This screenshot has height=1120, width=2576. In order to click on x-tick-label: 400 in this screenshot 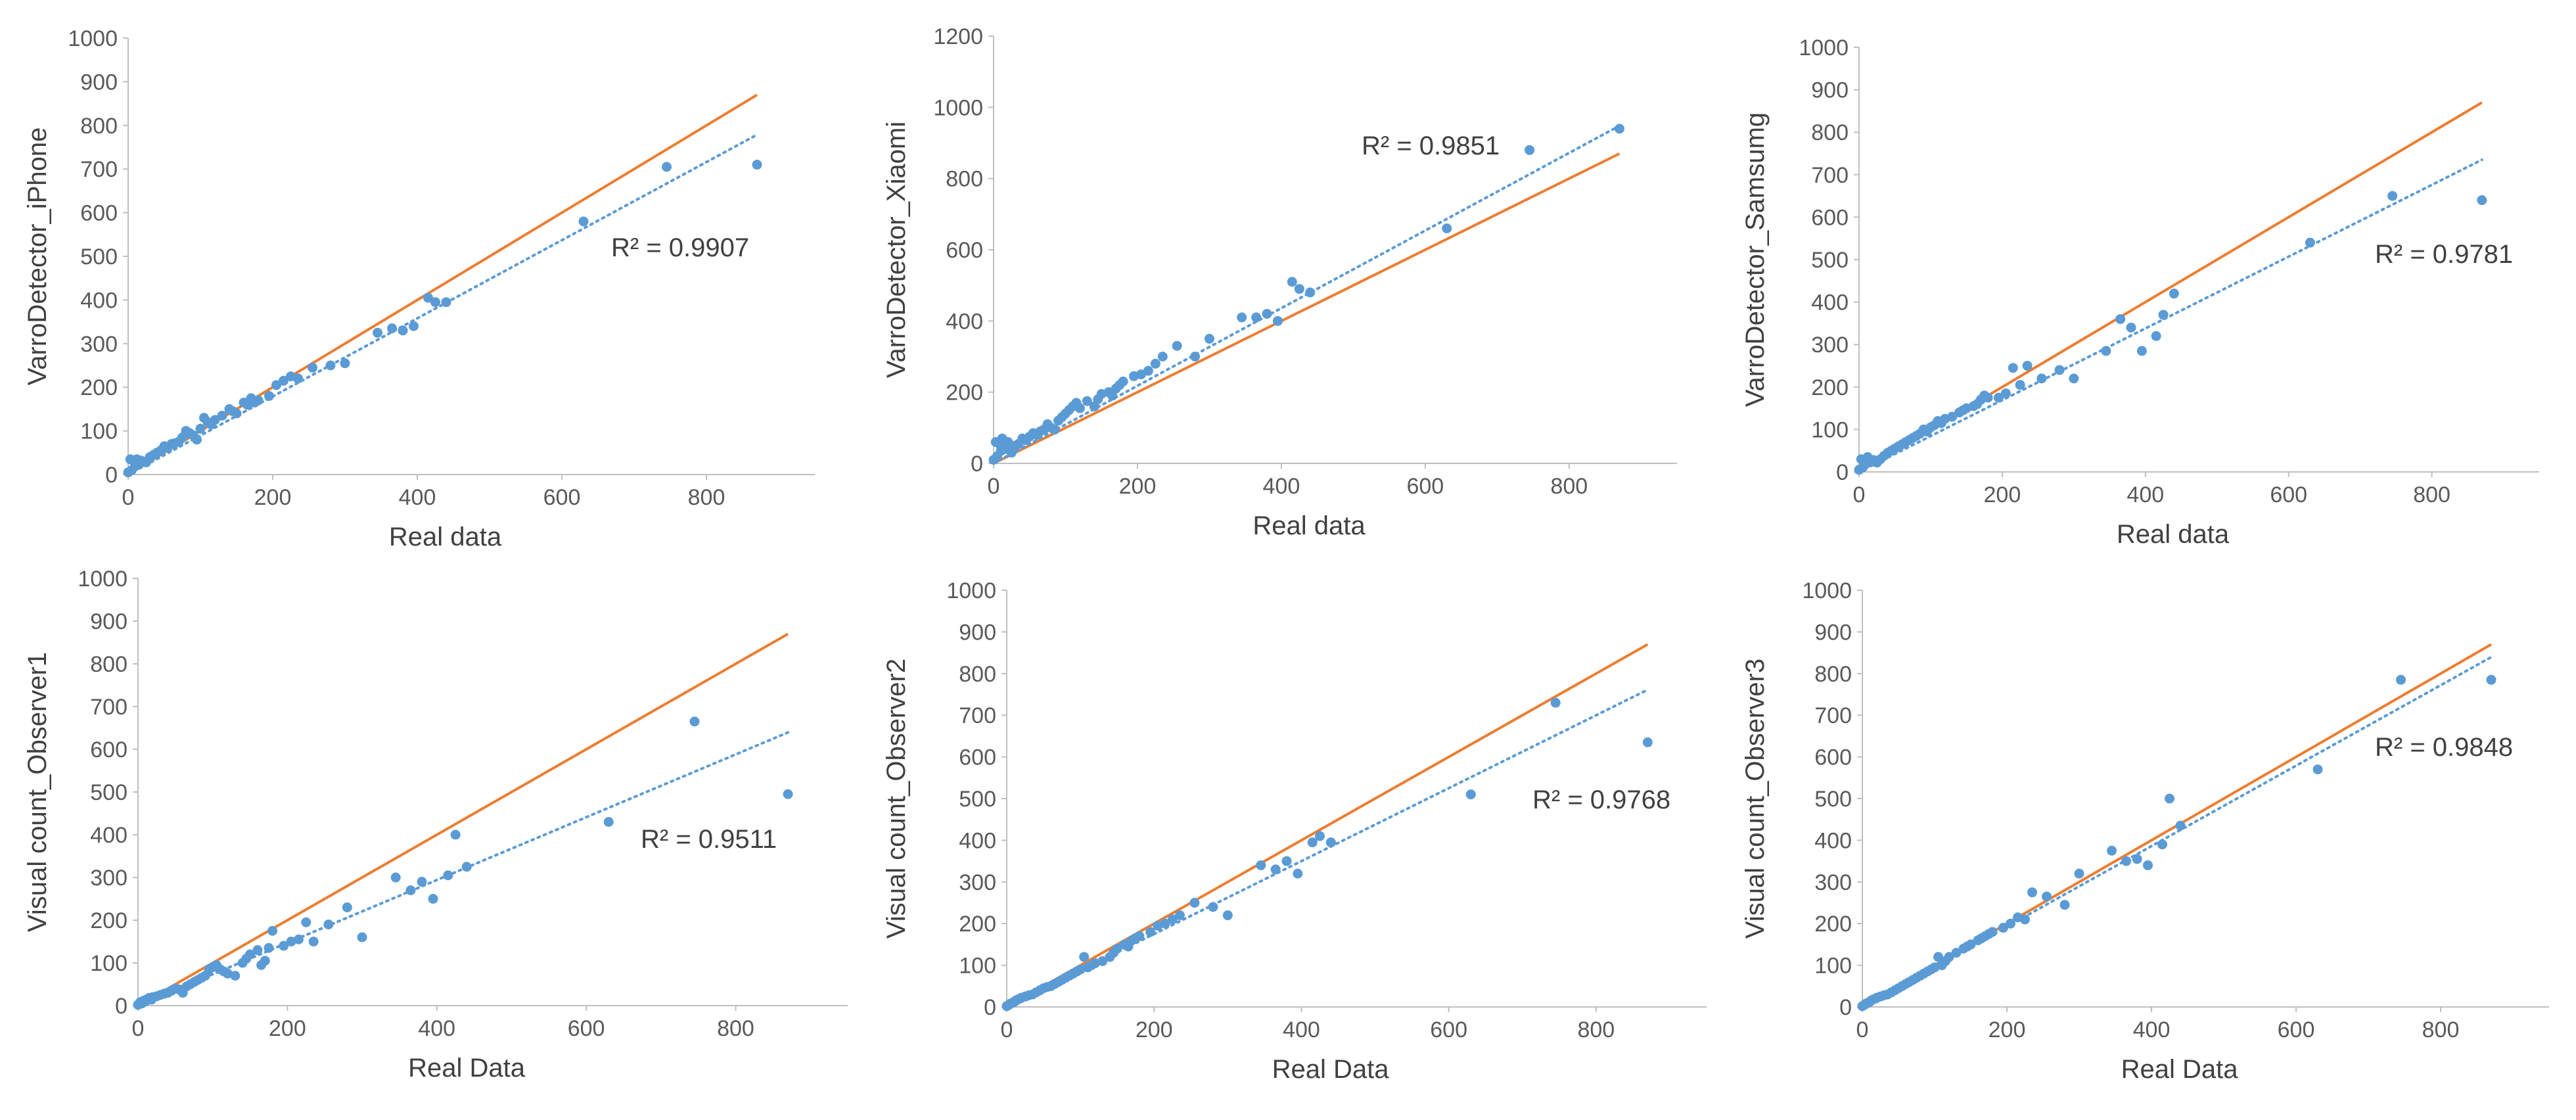, I will do `click(1281, 486)`.